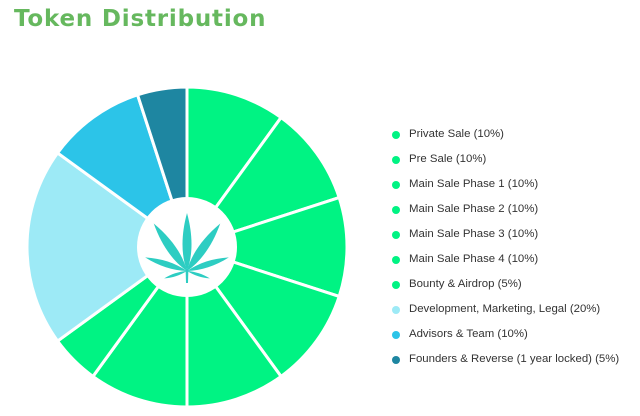 This screenshot has width=640, height=416. Describe the element at coordinates (474, 234) in the screenshot. I see `legend-label: Main Sale Phase 3 (10%)` at that location.